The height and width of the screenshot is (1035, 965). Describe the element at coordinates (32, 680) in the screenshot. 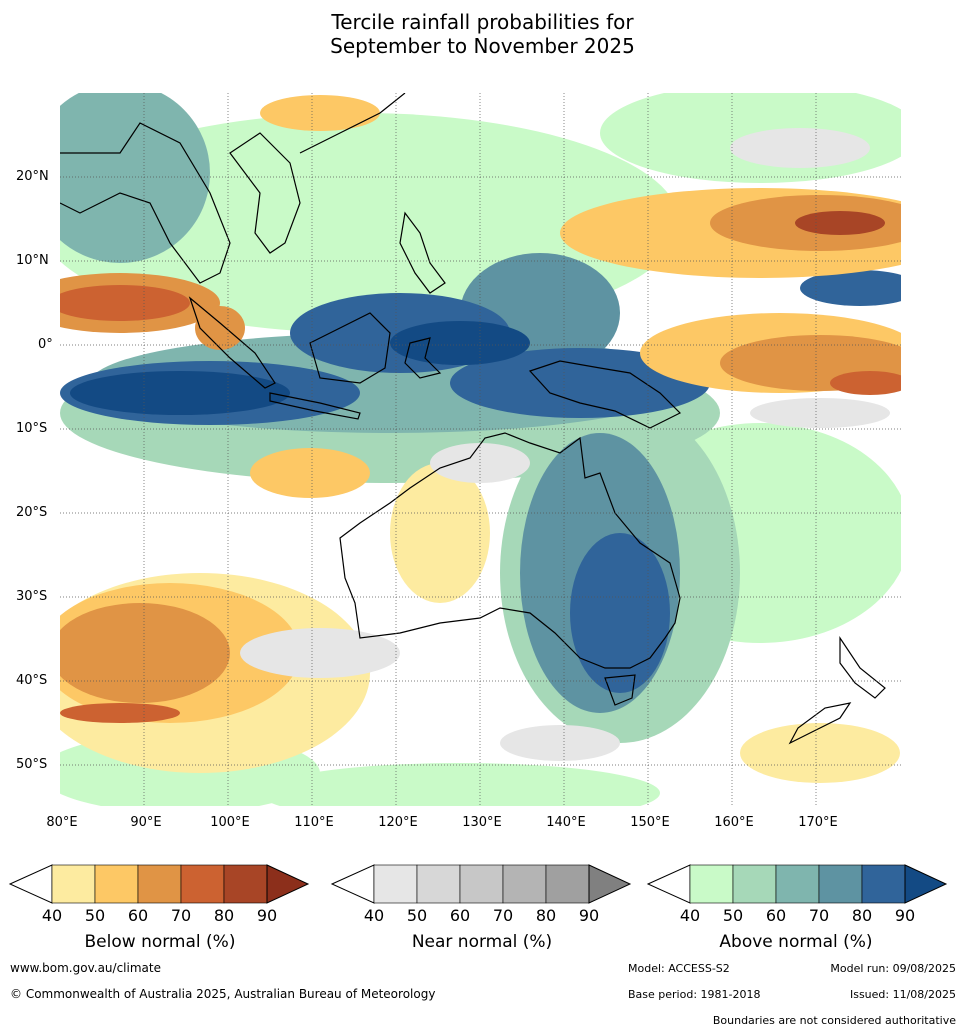

I see `lat-label-40s: 40°S` at that location.